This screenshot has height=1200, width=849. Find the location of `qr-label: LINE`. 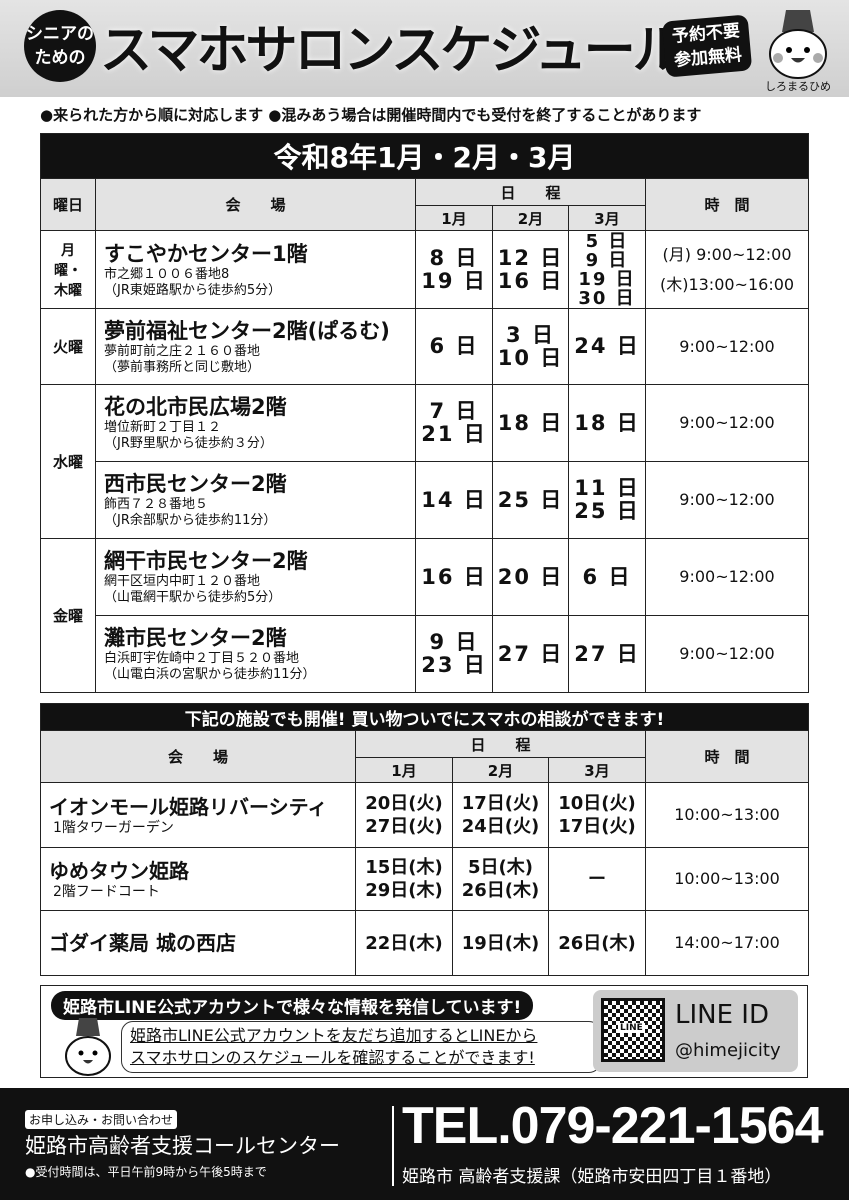

qr-label: LINE is located at coordinates (631, 1028).